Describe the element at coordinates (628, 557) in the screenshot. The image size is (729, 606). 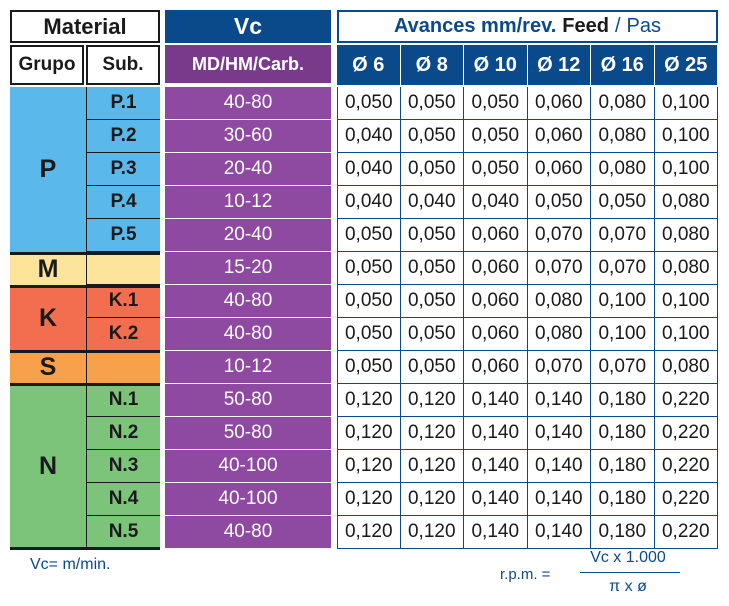
I see `rpm-numerator: Vc x 1.000` at that location.